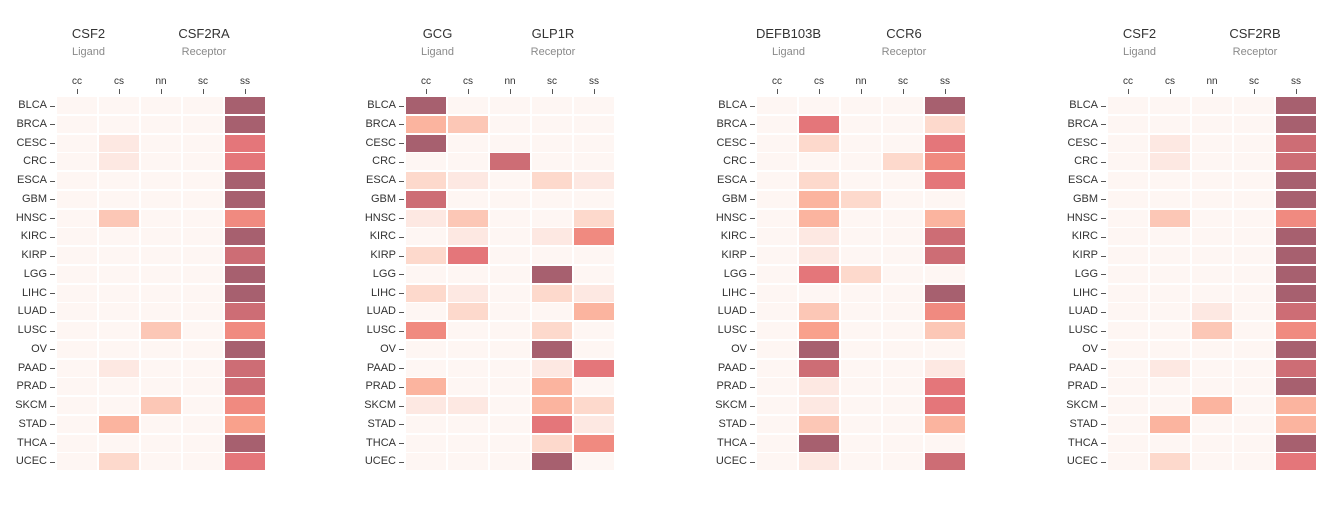  Describe the element at coordinates (735, 273) in the screenshot. I see `row-tick-label: LGG` at that location.